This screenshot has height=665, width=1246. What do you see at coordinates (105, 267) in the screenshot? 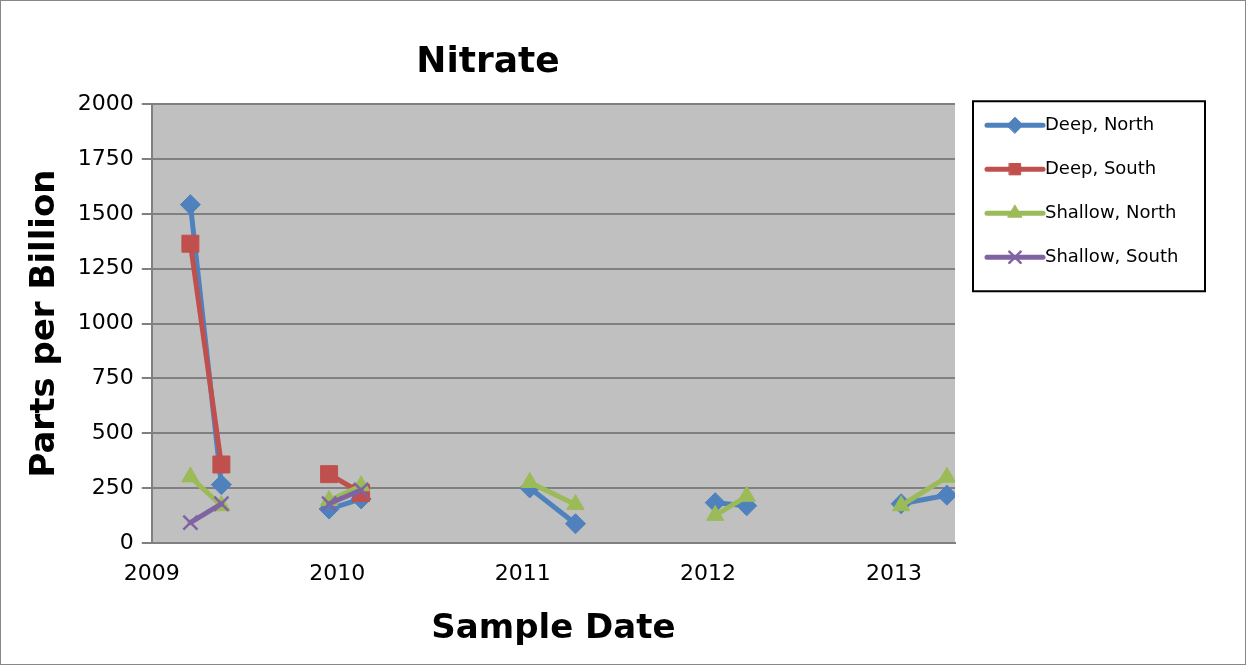
I see `y-tick-label: 1250` at bounding box center [105, 267].